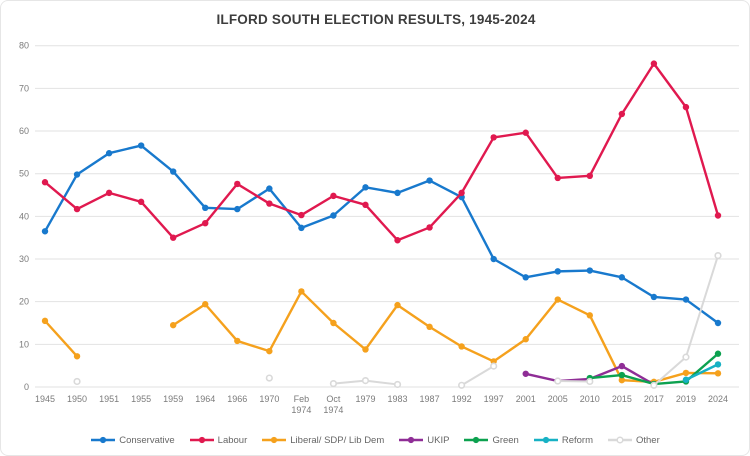  Describe the element at coordinates (430, 399) in the screenshot. I see `svg-text: 1987` at that location.